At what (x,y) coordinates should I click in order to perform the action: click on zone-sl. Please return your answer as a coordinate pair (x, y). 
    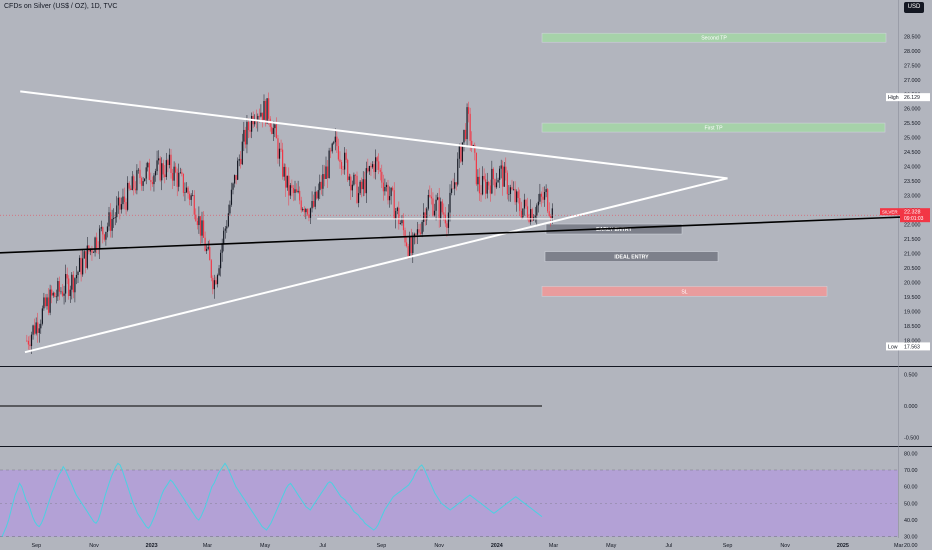
    Looking at the image, I should click on (684, 291).